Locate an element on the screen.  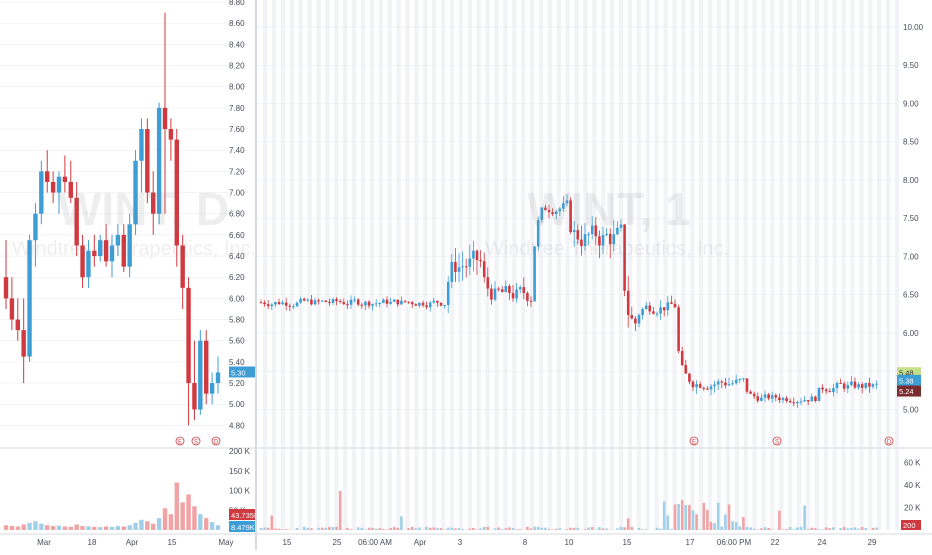
x-axis-tick: 18 is located at coordinates (92, 542).